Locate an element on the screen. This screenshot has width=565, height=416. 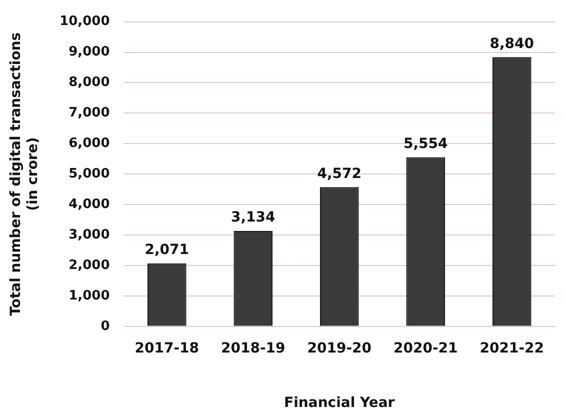
y-tick-label: 0 is located at coordinates (105, 326).